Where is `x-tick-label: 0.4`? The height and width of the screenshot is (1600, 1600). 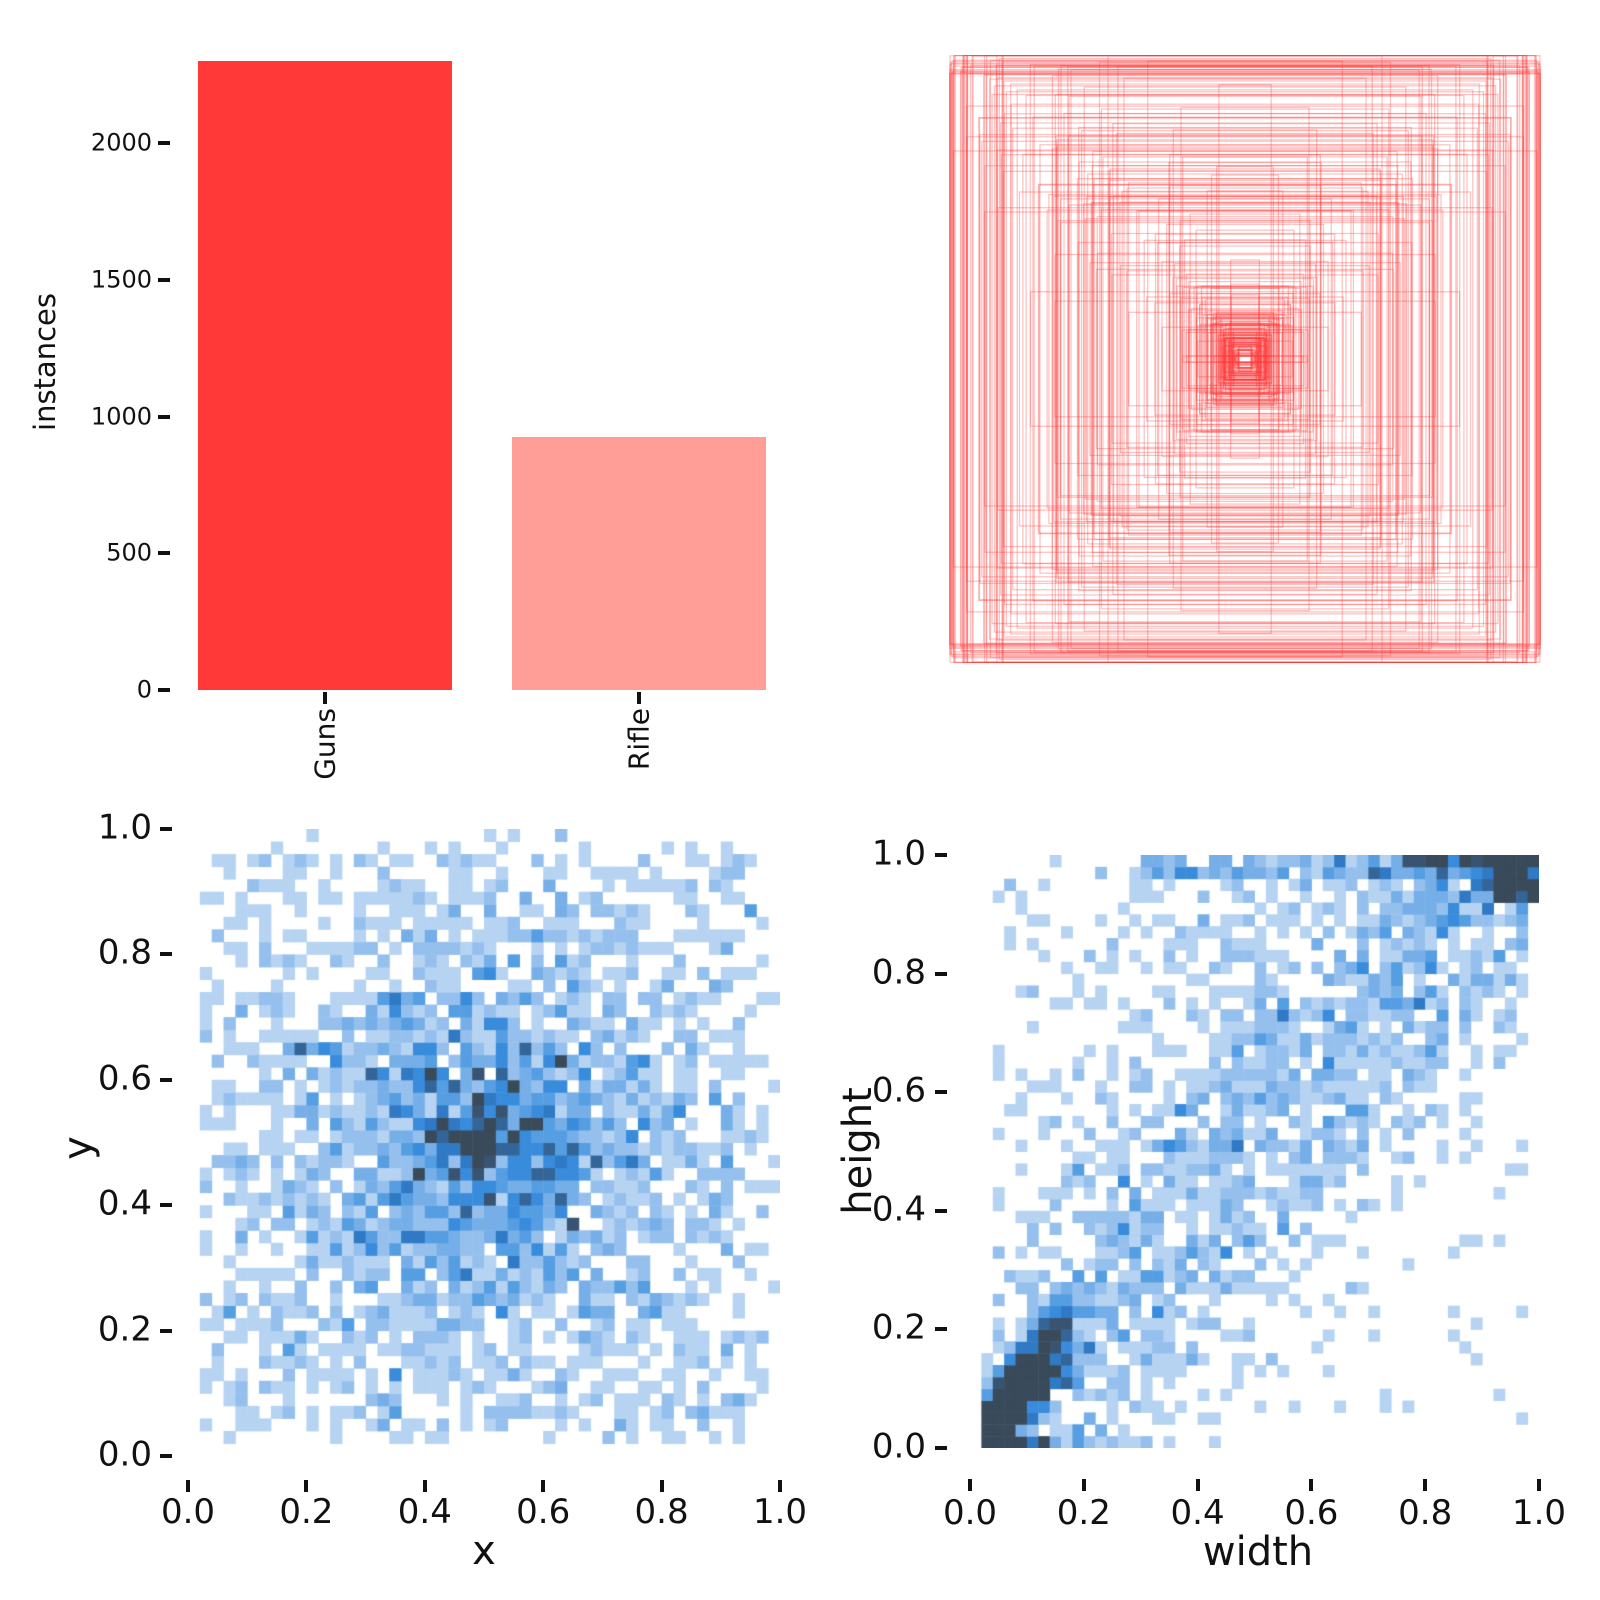 x-tick-label: 0.4 is located at coordinates (424, 1512).